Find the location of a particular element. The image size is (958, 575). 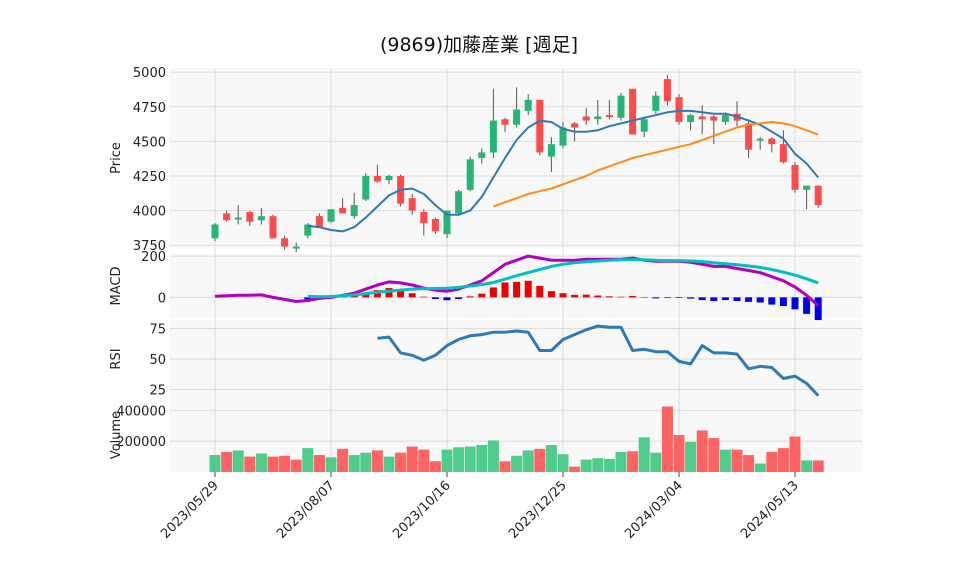

x-tick-label: 2024/03/04 is located at coordinates (654, 510).